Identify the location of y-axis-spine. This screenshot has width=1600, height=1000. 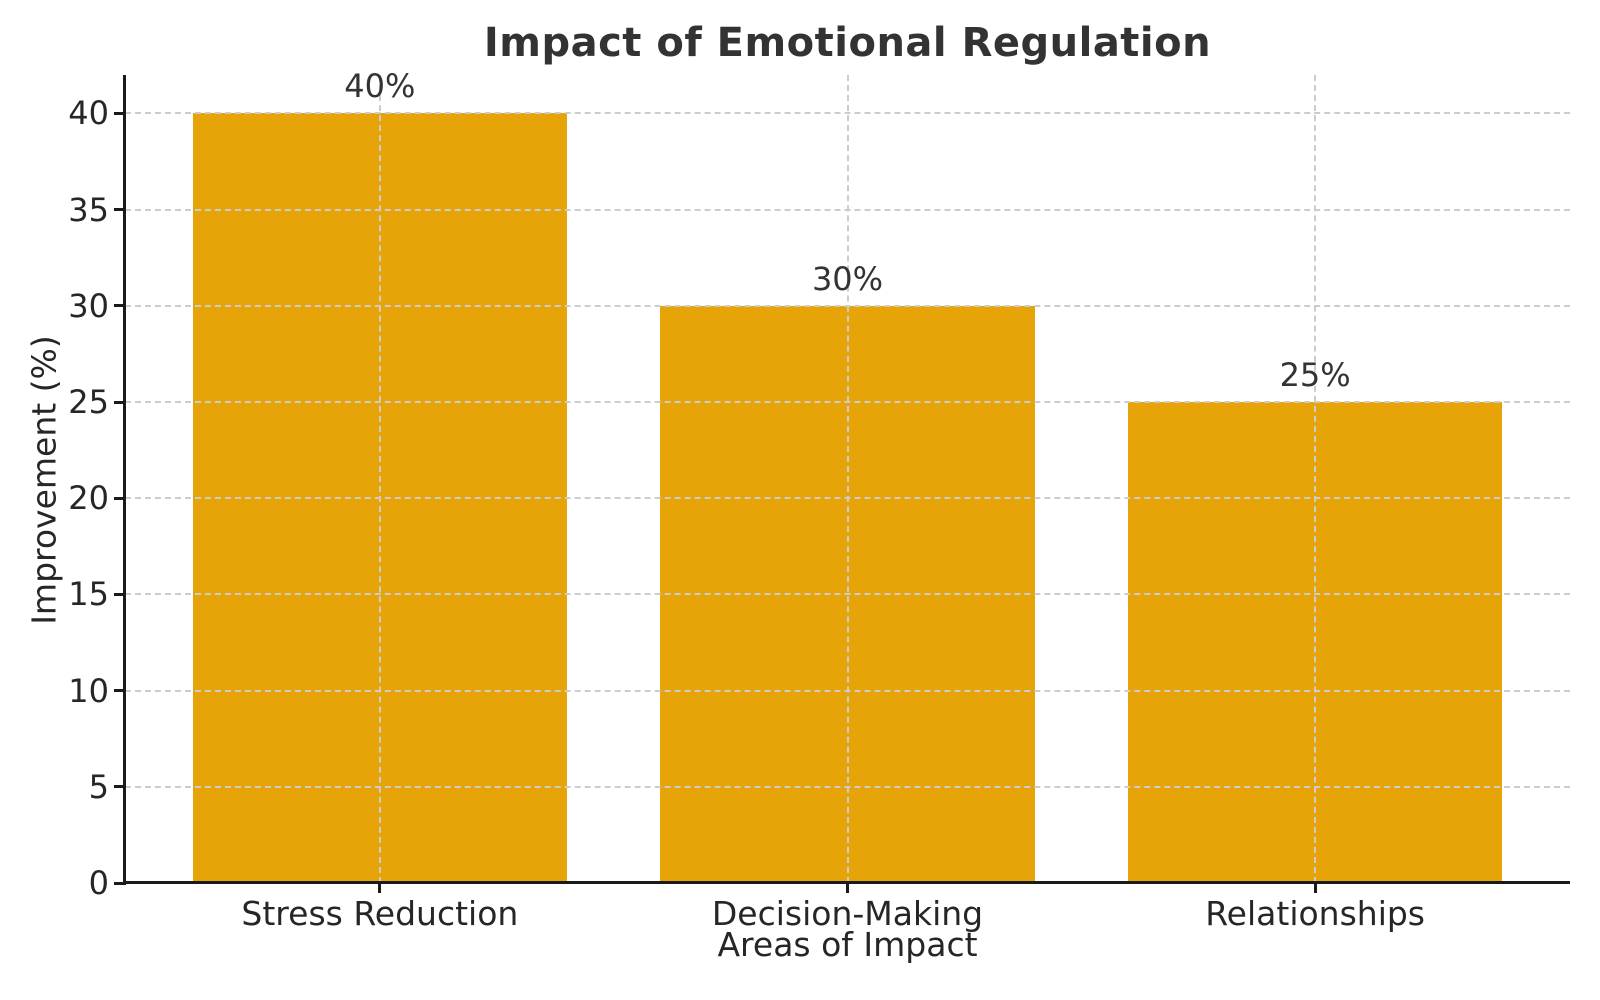
(124, 480).